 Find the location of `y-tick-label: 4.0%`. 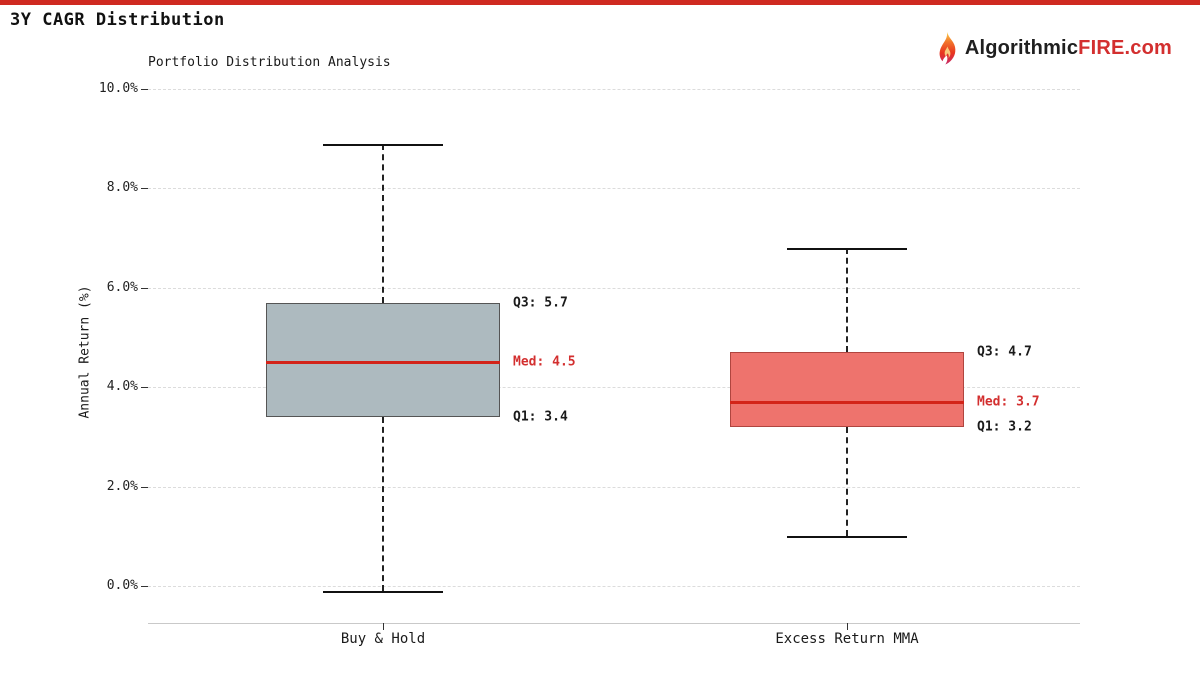

y-tick-label: 4.0% is located at coordinates (122, 387).